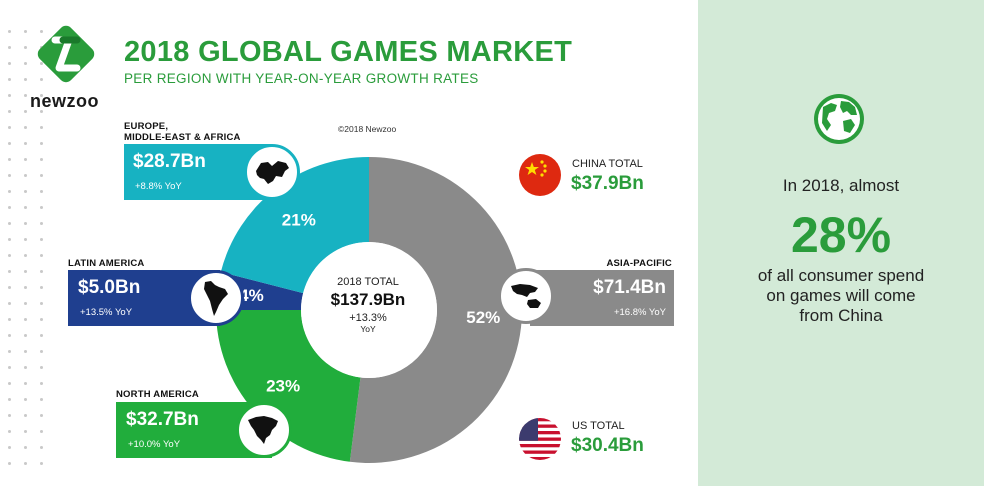  What do you see at coordinates (33, 255) in the screenshot?
I see `decorative-dot-grid` at bounding box center [33, 255].